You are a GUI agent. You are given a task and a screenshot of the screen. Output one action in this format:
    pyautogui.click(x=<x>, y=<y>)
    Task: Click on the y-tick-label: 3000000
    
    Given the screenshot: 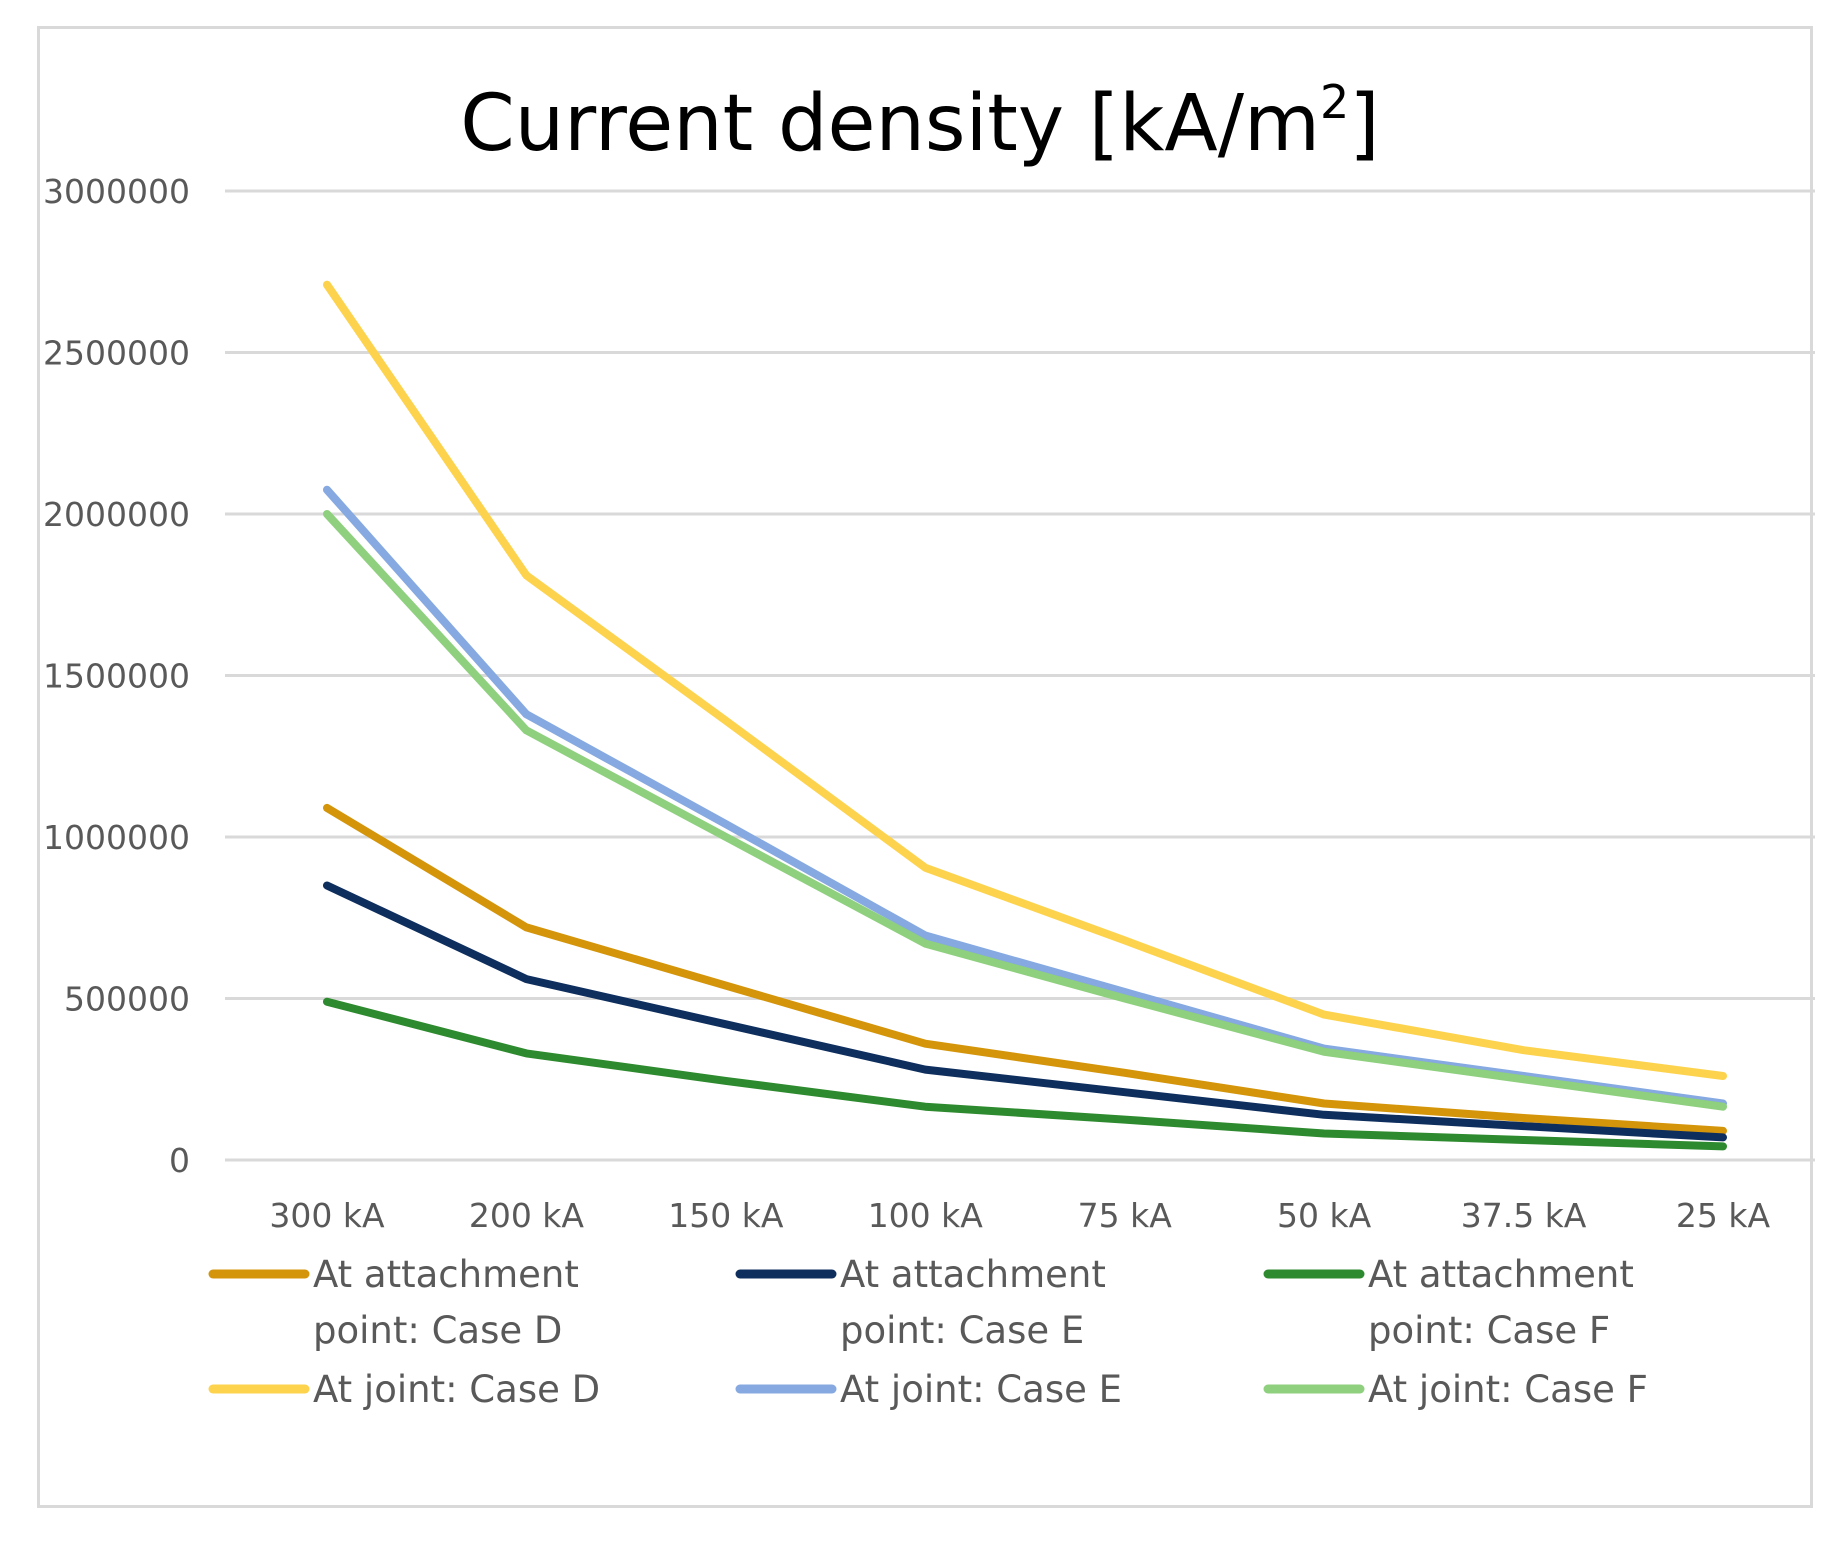 What is the action you would take?
    pyautogui.click(x=116, y=191)
    